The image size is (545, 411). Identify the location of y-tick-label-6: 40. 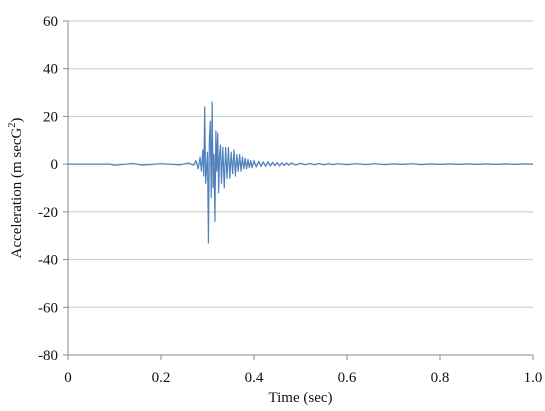
(50, 70).